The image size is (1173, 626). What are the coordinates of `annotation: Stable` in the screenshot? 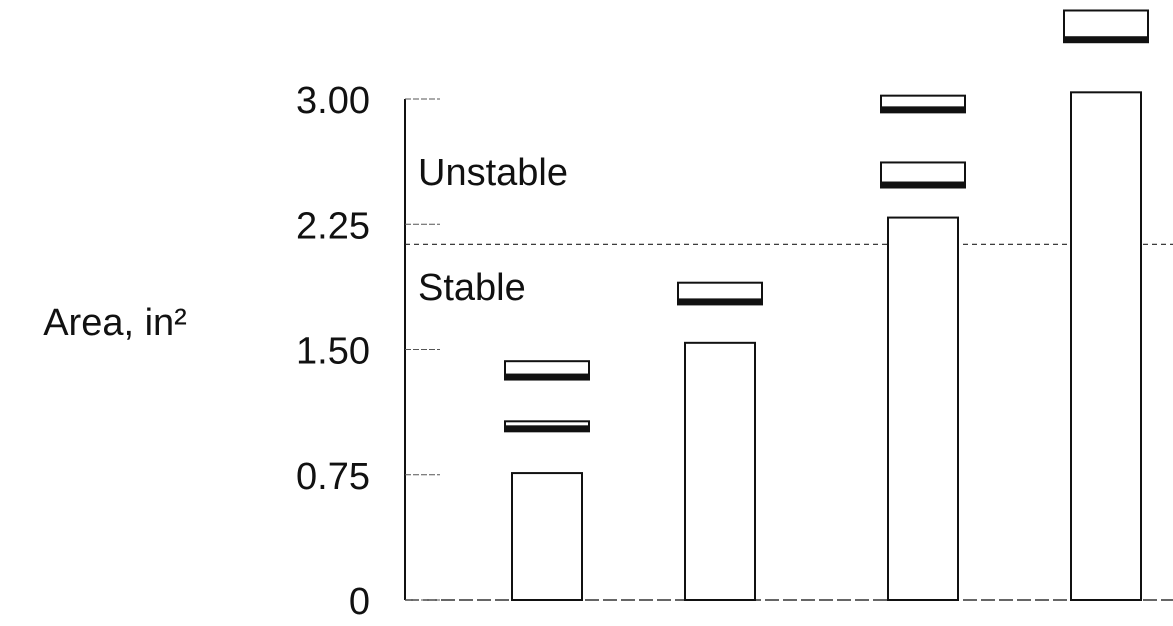 It's located at (472, 288).